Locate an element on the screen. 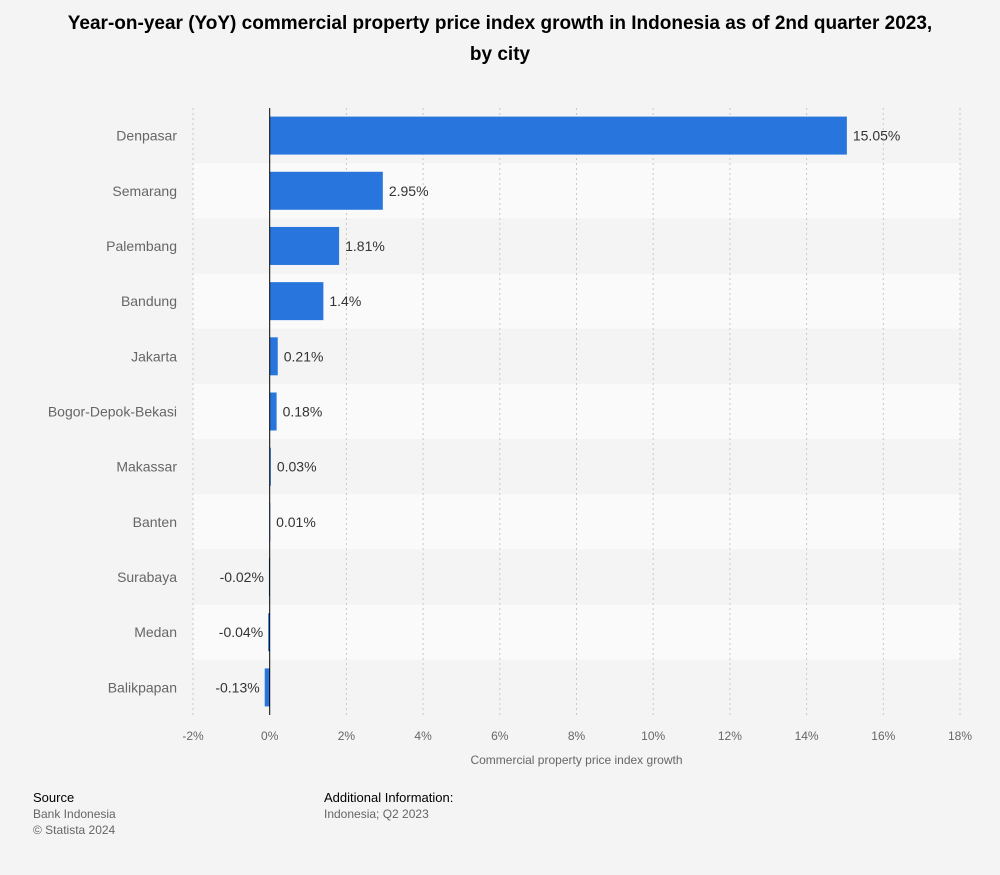 This screenshot has width=1000, height=875. bar-balikpapan is located at coordinates (267, 687).